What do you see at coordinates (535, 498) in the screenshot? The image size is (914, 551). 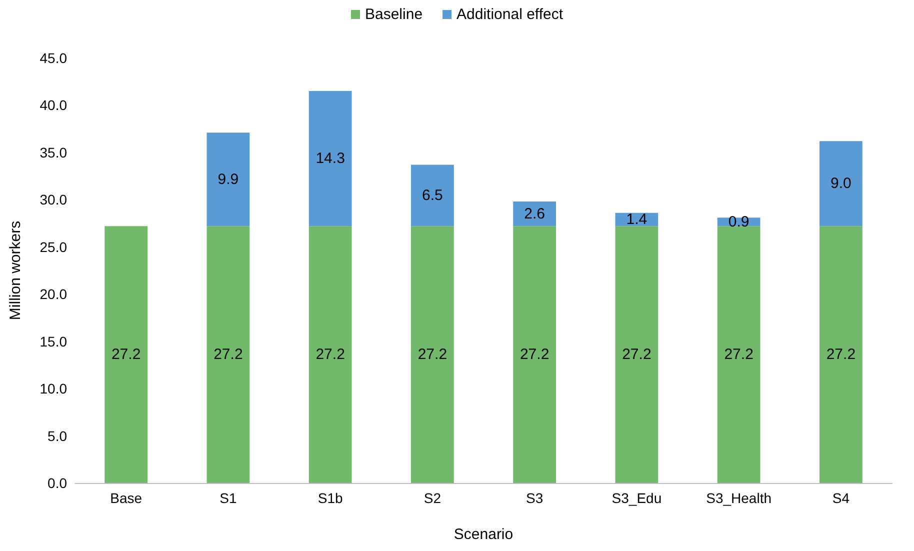 I see `x-tick-label: S3` at bounding box center [535, 498].